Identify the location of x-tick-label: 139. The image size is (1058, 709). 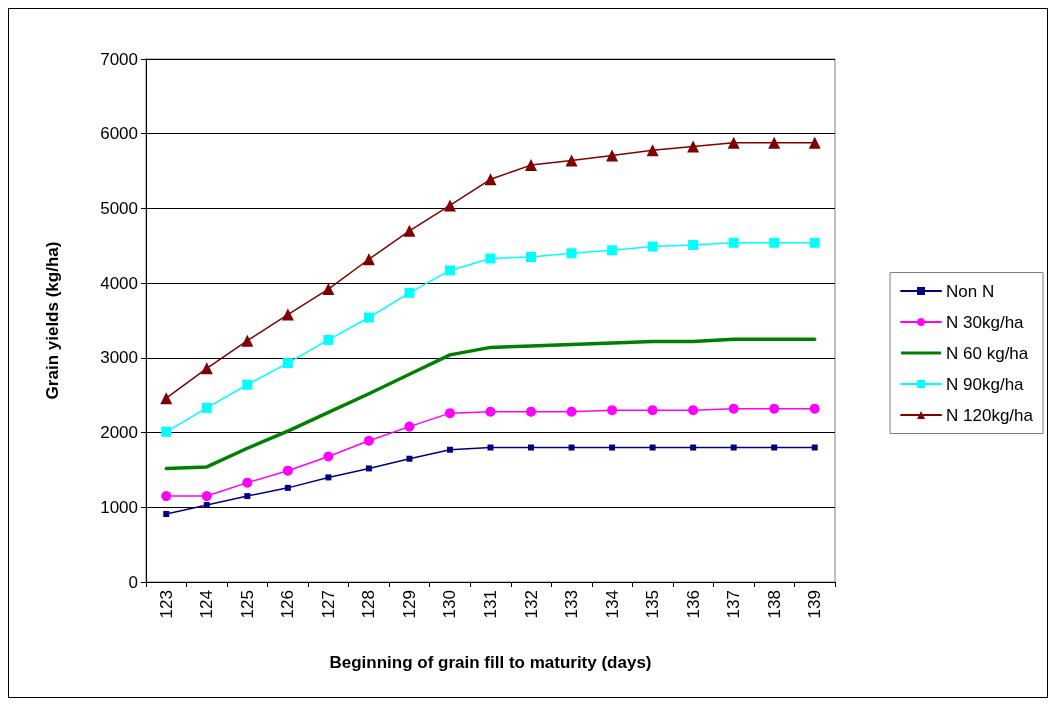
(815, 604).